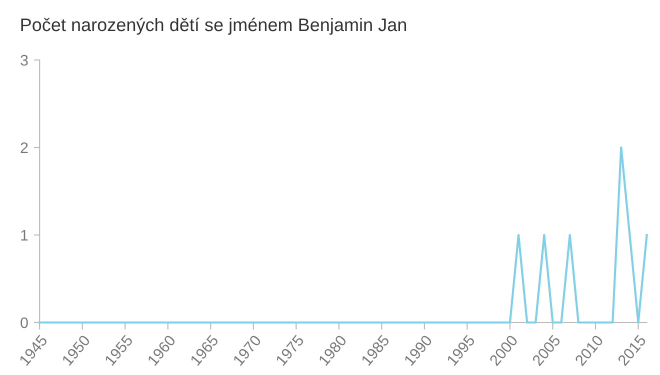  What do you see at coordinates (24, 148) in the screenshot?
I see `y-tick-label: 2` at bounding box center [24, 148].